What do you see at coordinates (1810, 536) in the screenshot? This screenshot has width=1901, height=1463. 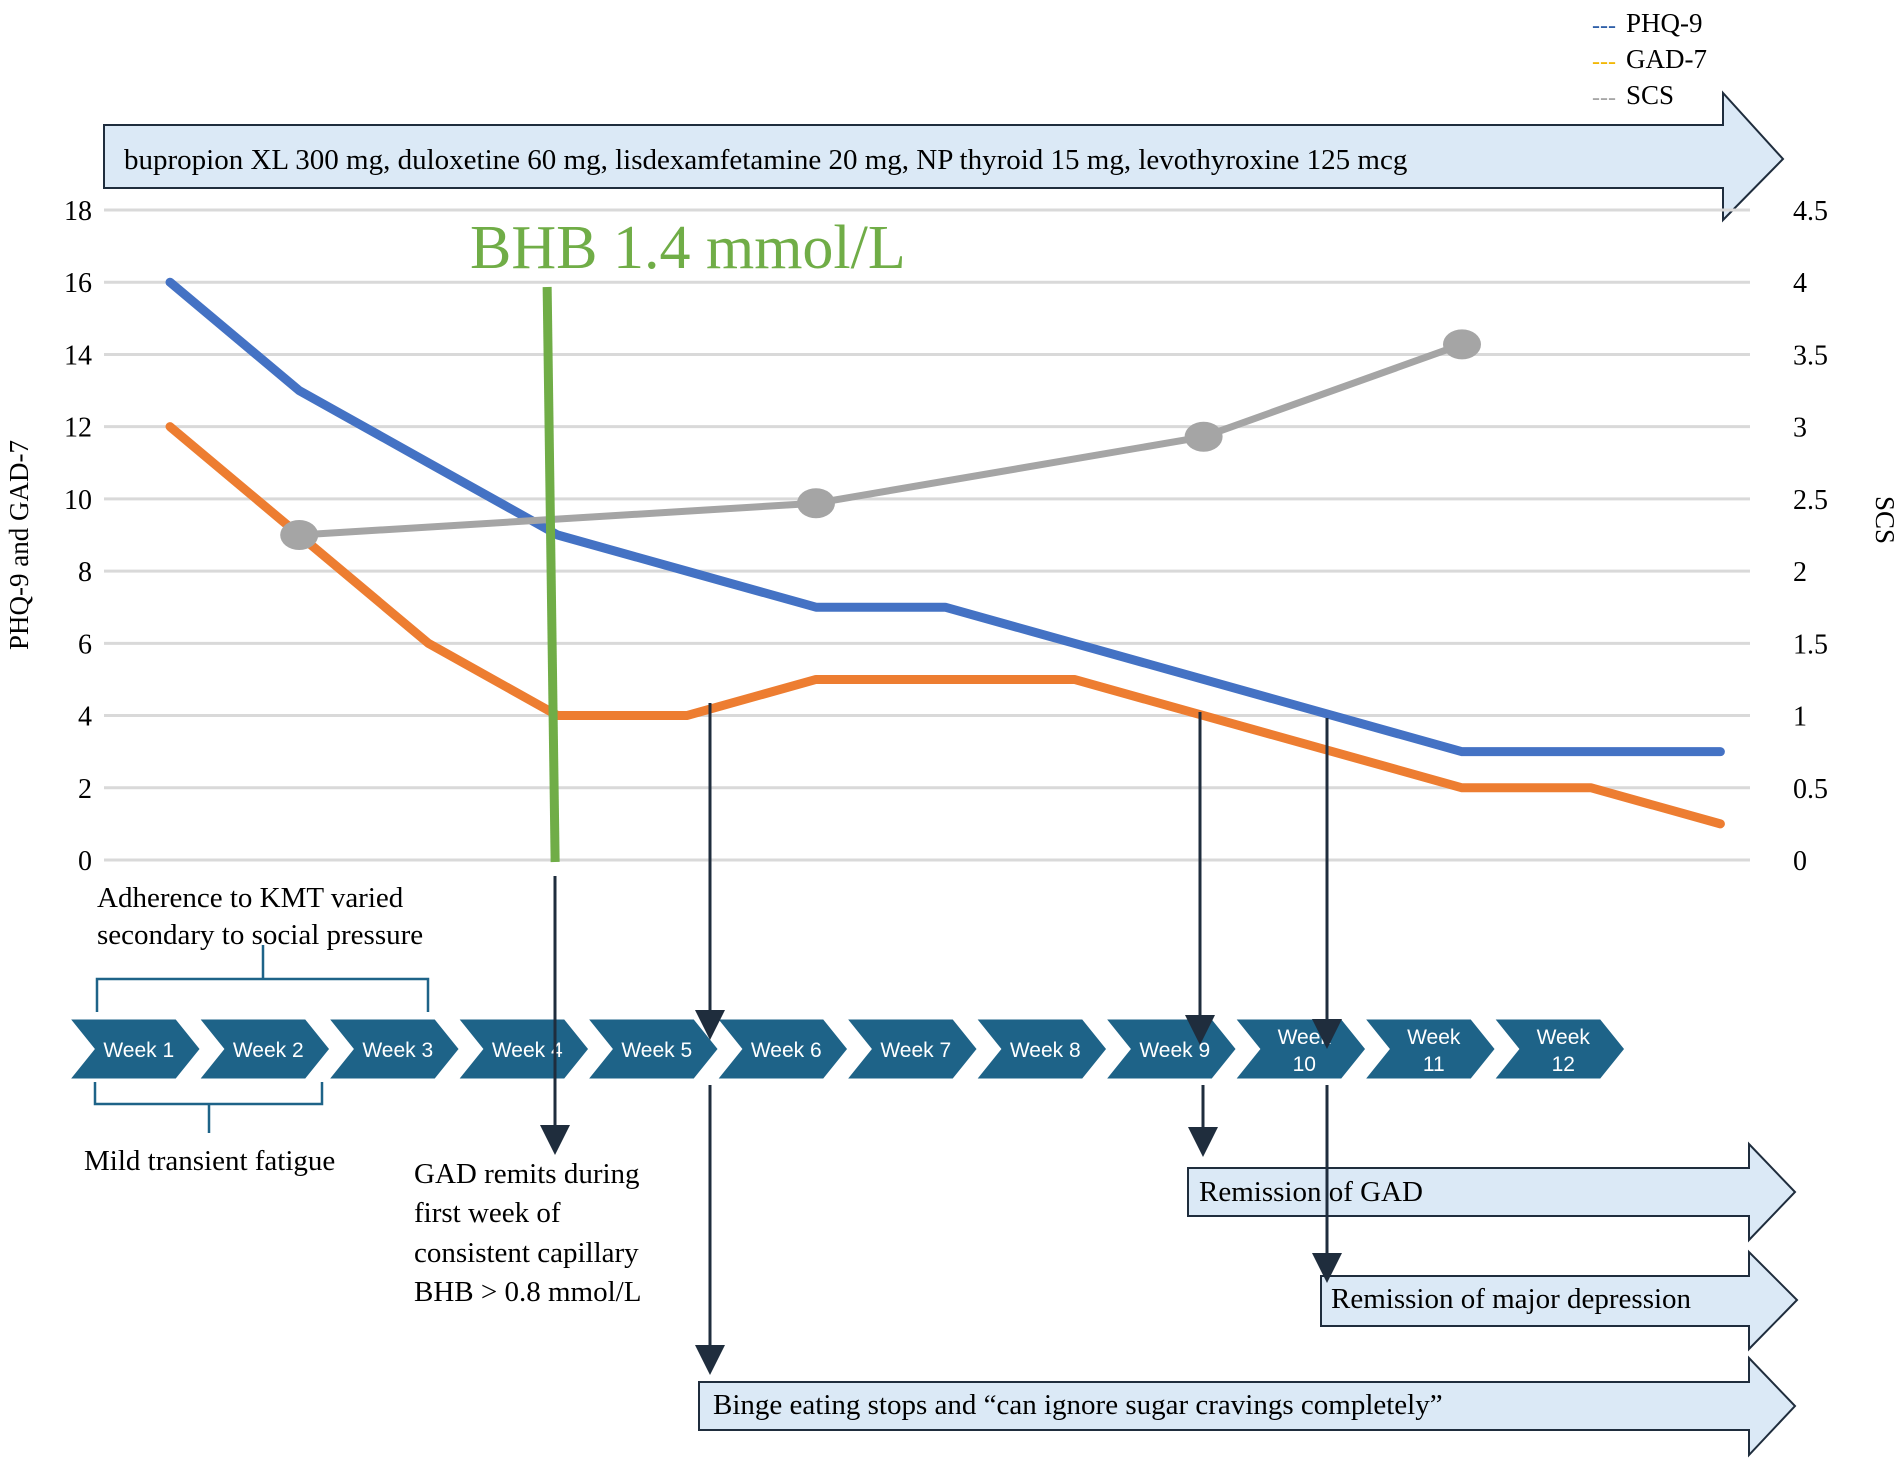 I see `right-axis-ticks: 0 0.5 1 1.5 2 2.5 3 3.5 4 4.5` at bounding box center [1810, 536].